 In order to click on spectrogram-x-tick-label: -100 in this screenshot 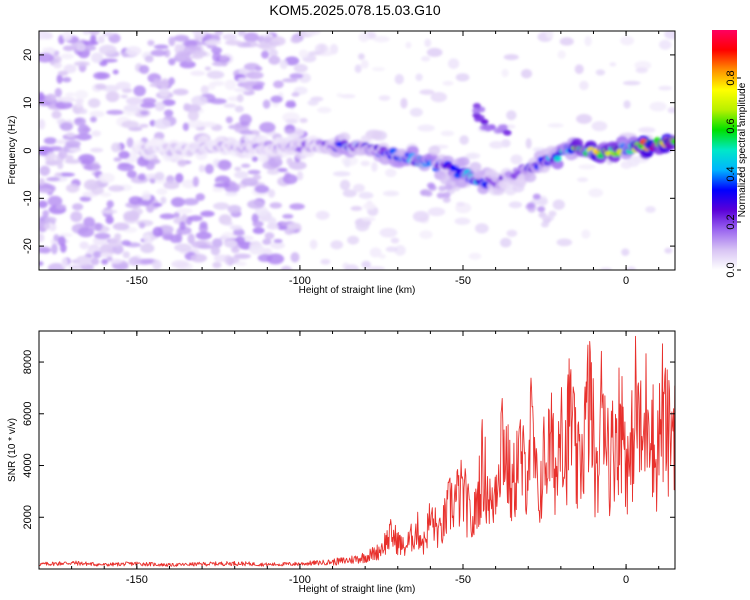, I will do `click(300, 281)`.